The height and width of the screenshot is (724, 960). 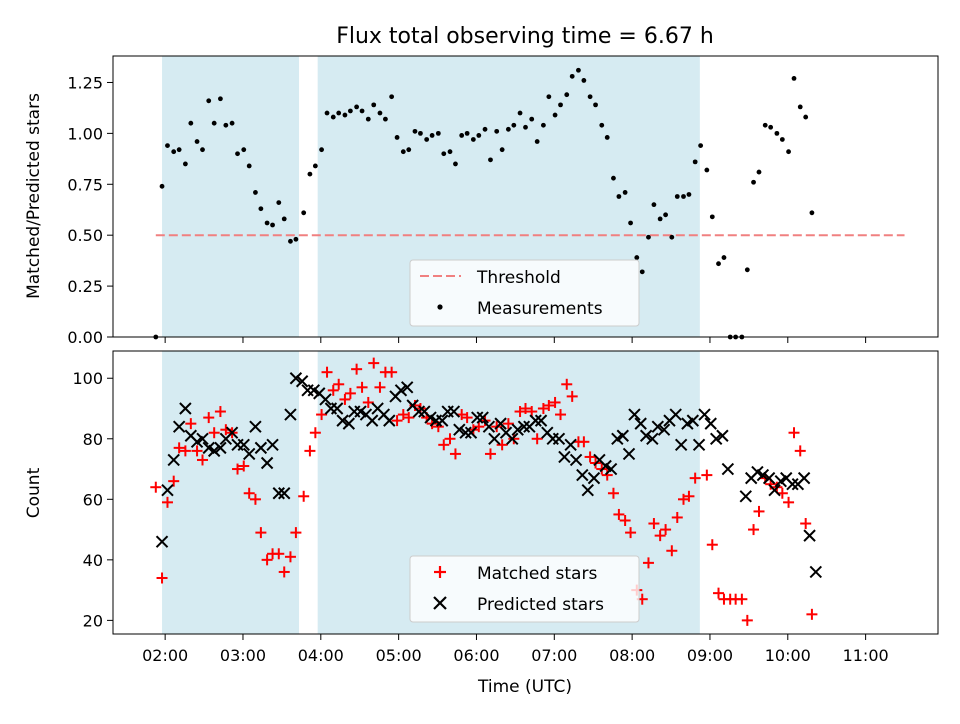 What do you see at coordinates (85, 235) in the screenshot?
I see `y-tick-label: 0.50` at bounding box center [85, 235].